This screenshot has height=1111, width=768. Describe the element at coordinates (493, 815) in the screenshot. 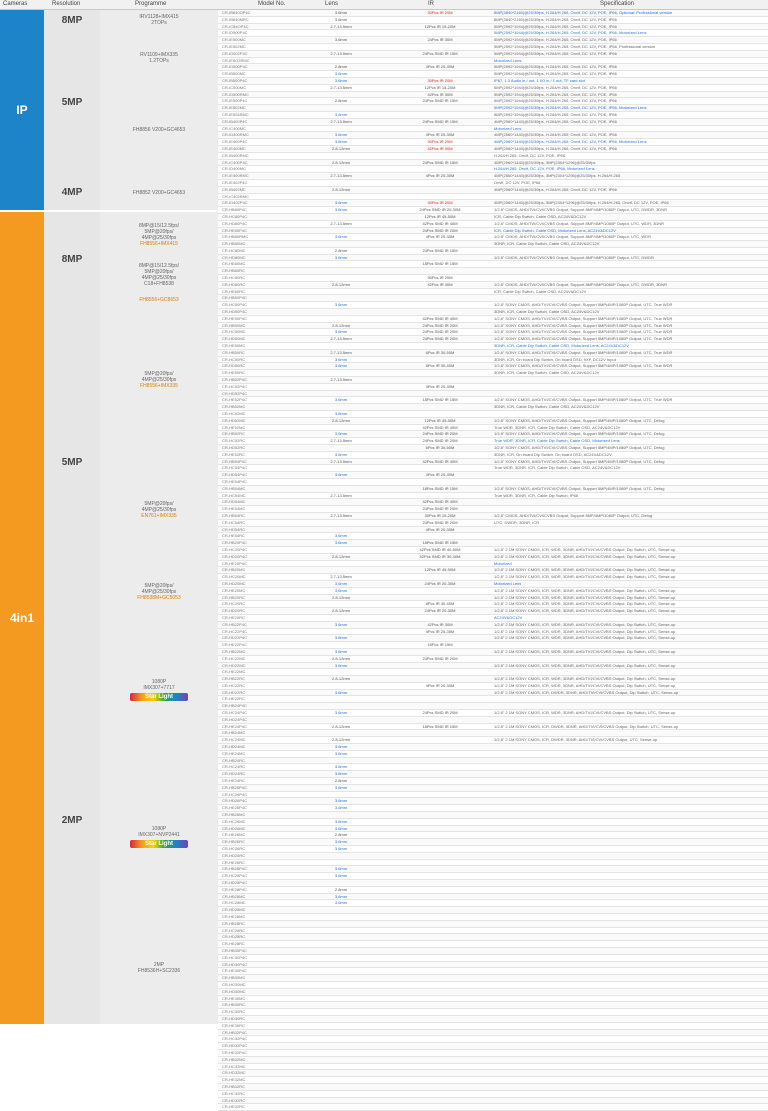

I see `table-row: CR-HB26MC` at that location.